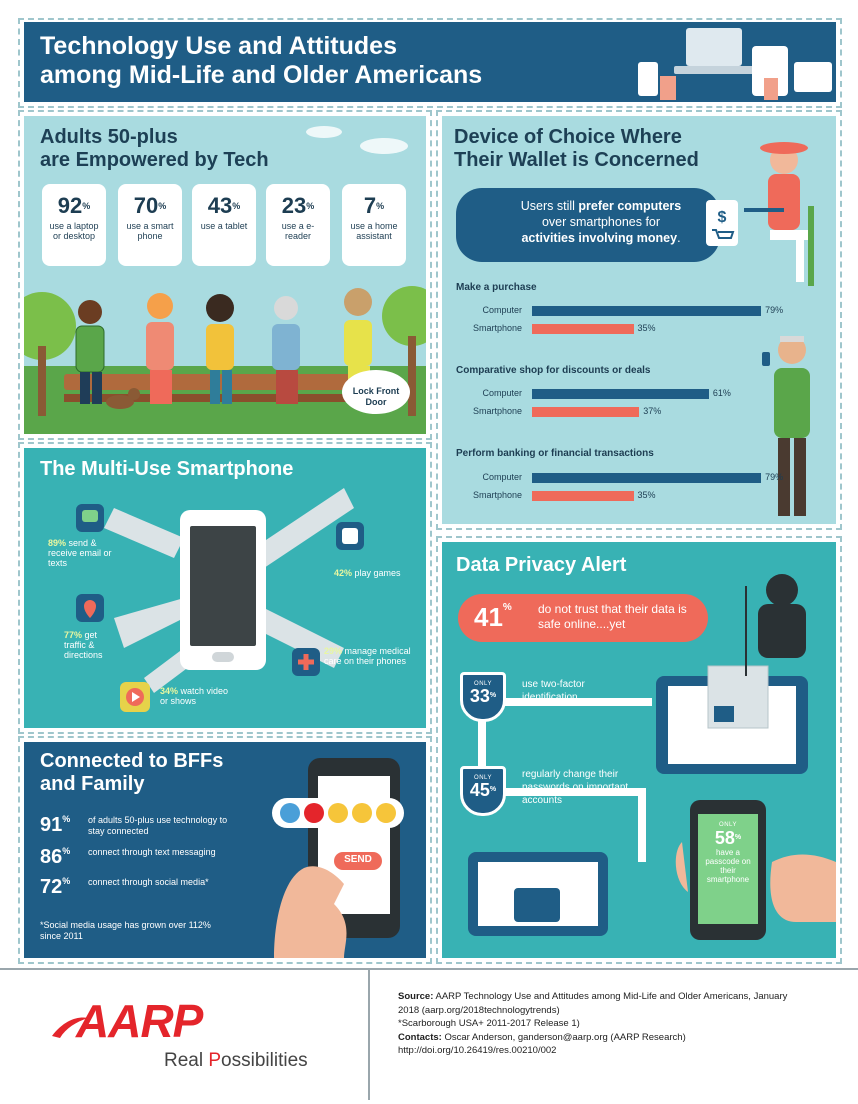  I want to click on bar-group-title: Make a purchase, so click(496, 287).